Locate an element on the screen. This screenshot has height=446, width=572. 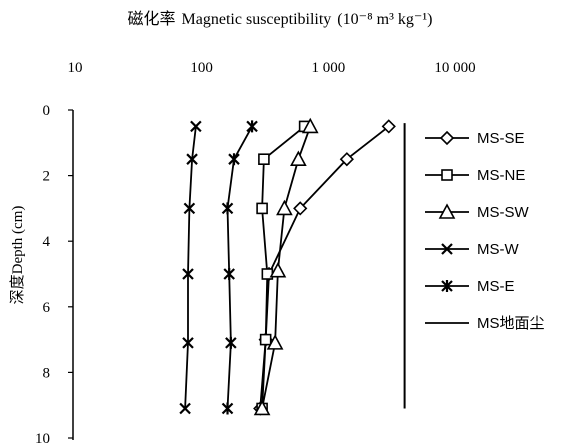
x-tick-label: 100 is located at coordinates (201, 68).